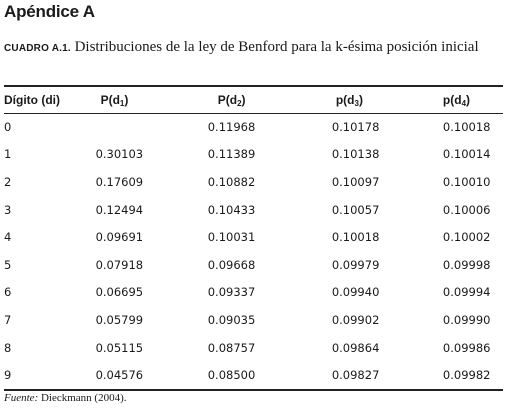 This screenshot has height=408, width=507. Describe the element at coordinates (253, 100) in the screenshot. I see `table-header-row: Dígito (di) P(d1) P(d2) p(d3) p(d4)` at that location.